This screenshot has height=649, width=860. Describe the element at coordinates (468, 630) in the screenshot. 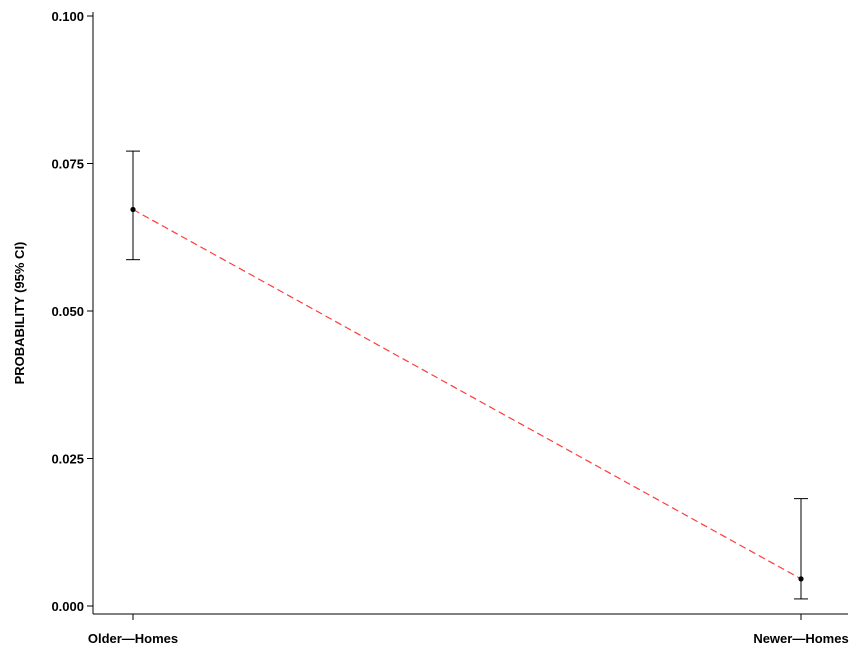

I see `x-axis-ticks: Older—Homes Newer—Homes` at that location.